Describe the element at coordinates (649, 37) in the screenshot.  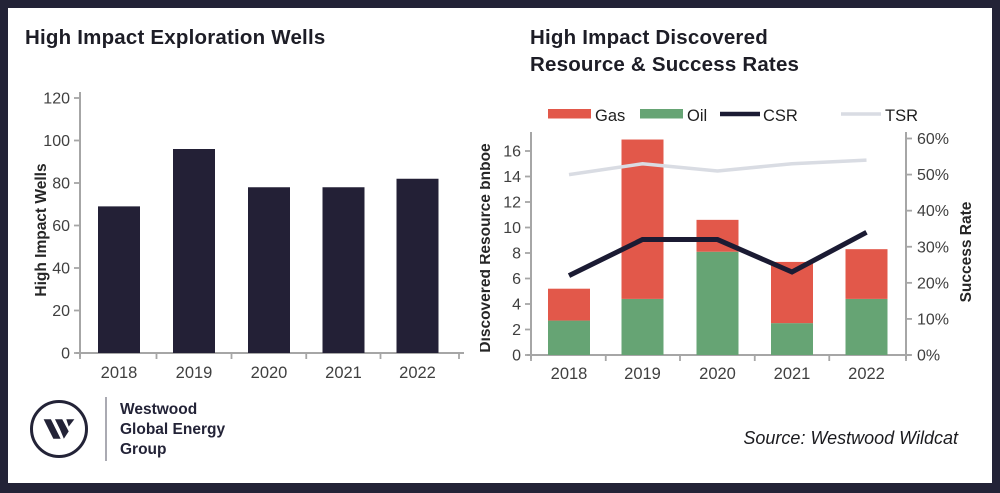
I see `right-chart-title-line1: High Impact Discovered` at that location.